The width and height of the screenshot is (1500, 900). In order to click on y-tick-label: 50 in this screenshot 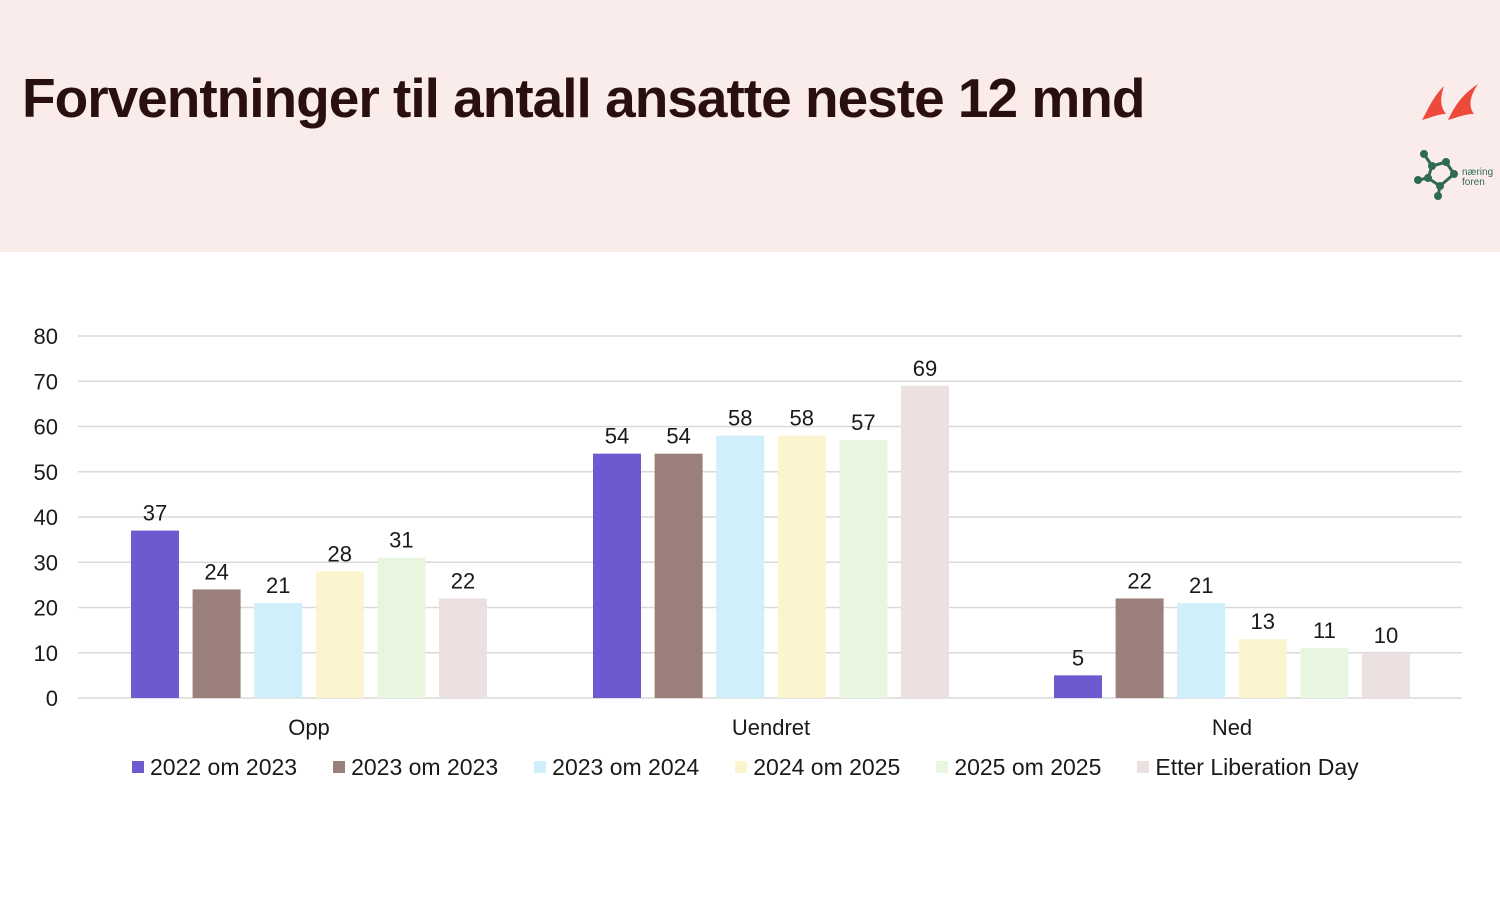, I will do `click(46, 472)`.